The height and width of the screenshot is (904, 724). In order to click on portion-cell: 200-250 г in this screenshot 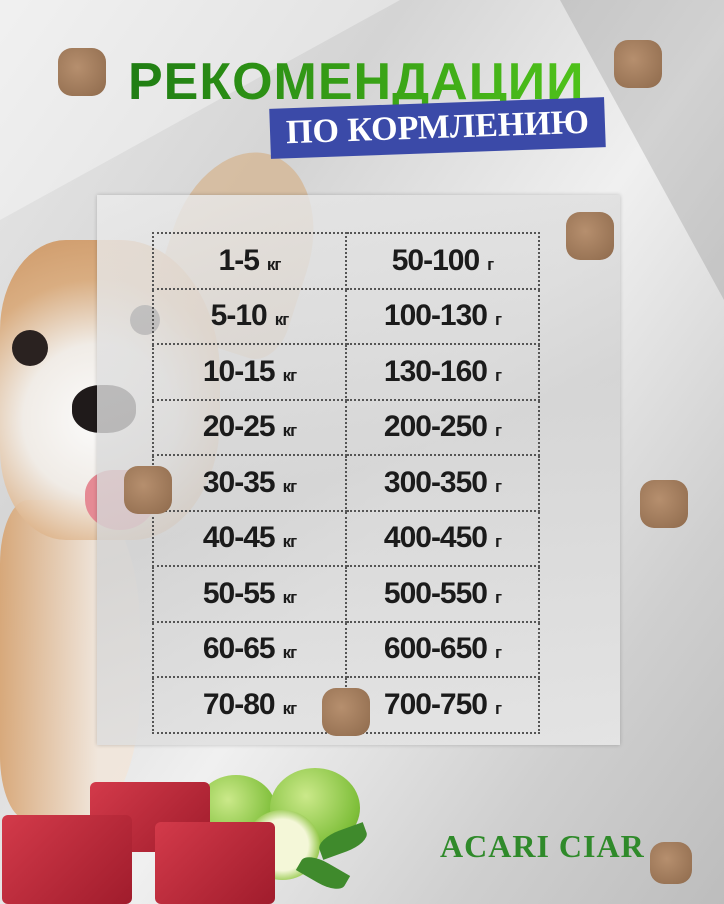, I will do `click(442, 427)`.